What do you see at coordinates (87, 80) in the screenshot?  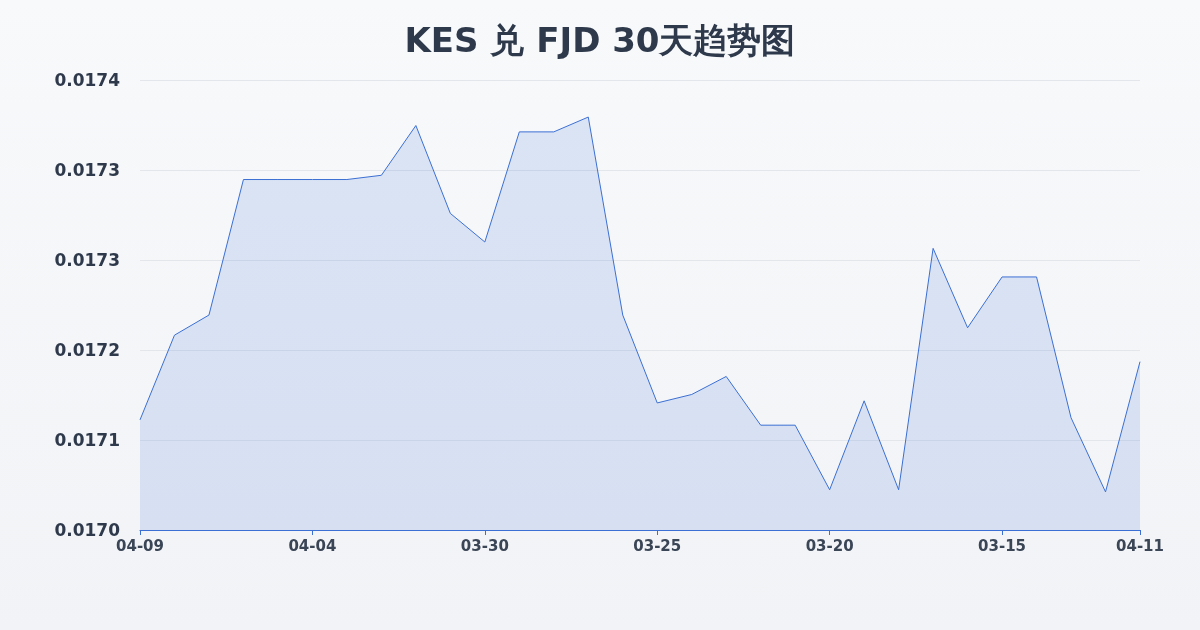 I see `y-tick-label: 0.0174` at bounding box center [87, 80].